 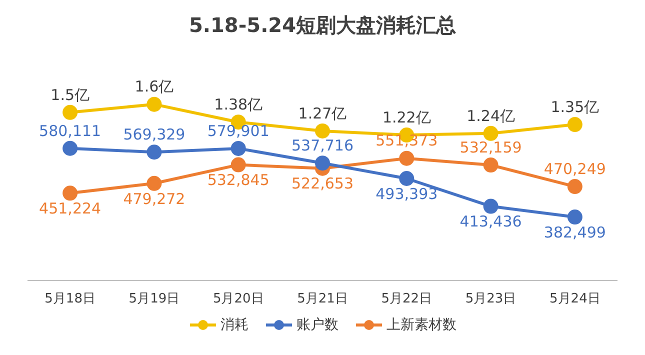 I want to click on data-label: 1.5亿, so click(x=70, y=95).